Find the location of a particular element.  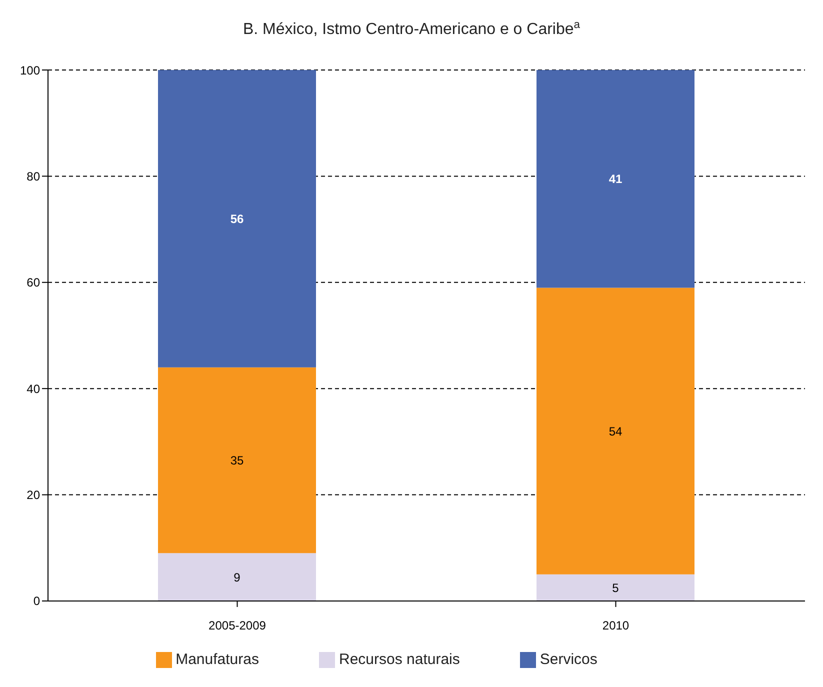

y-tick-label: 20 is located at coordinates (33, 495).